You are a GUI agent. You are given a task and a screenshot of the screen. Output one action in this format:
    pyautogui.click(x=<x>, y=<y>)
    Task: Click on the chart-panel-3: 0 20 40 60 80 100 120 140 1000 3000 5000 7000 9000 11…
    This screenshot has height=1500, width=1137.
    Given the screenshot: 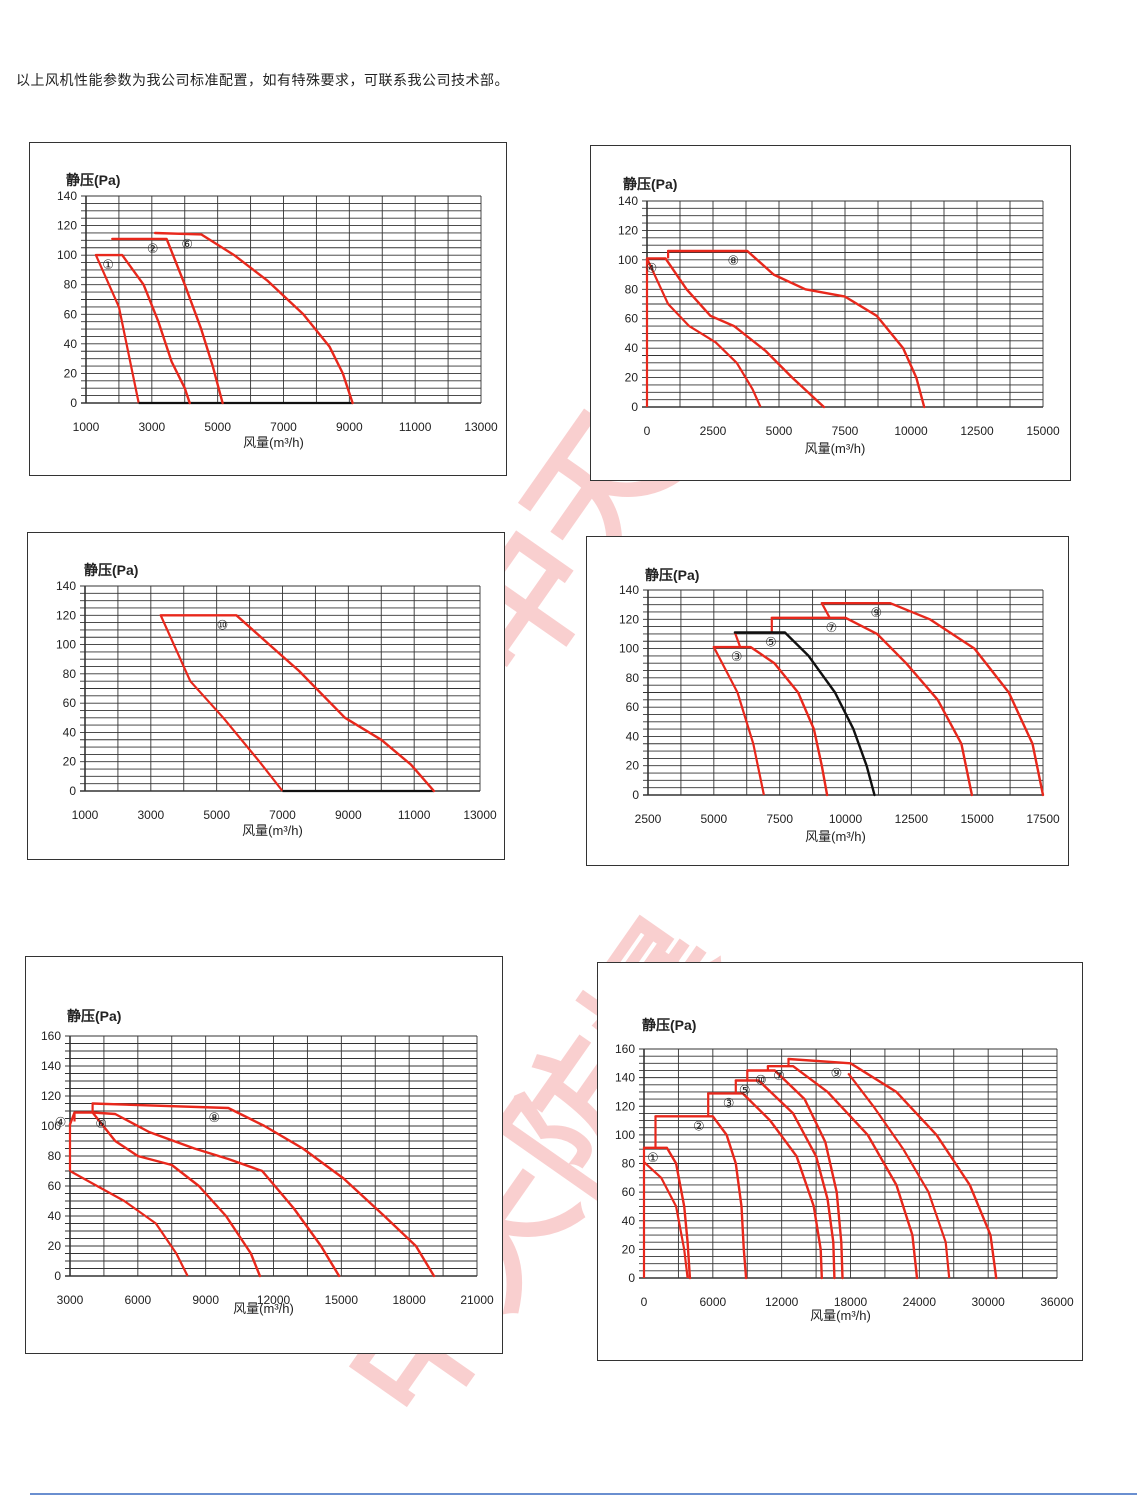 What is the action you would take?
    pyautogui.click(x=266, y=696)
    